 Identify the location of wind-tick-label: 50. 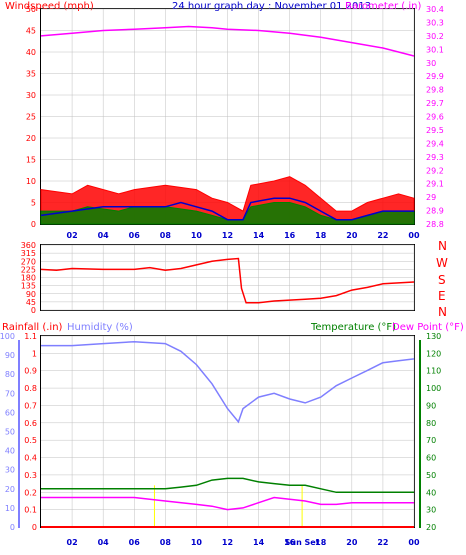
(31, 9).